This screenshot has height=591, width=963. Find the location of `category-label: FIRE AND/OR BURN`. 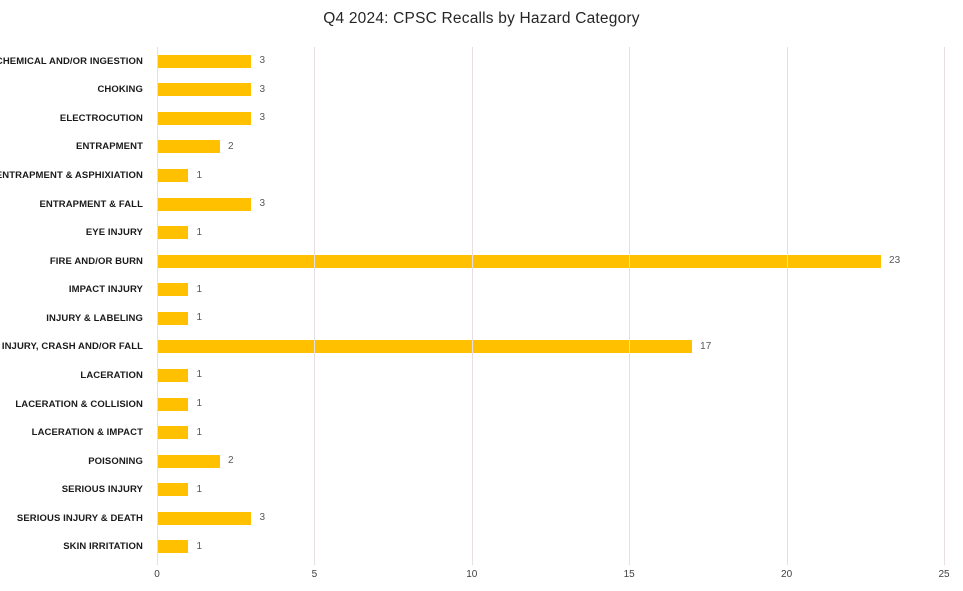

category-label: FIRE AND/OR BURN is located at coordinates (96, 261).